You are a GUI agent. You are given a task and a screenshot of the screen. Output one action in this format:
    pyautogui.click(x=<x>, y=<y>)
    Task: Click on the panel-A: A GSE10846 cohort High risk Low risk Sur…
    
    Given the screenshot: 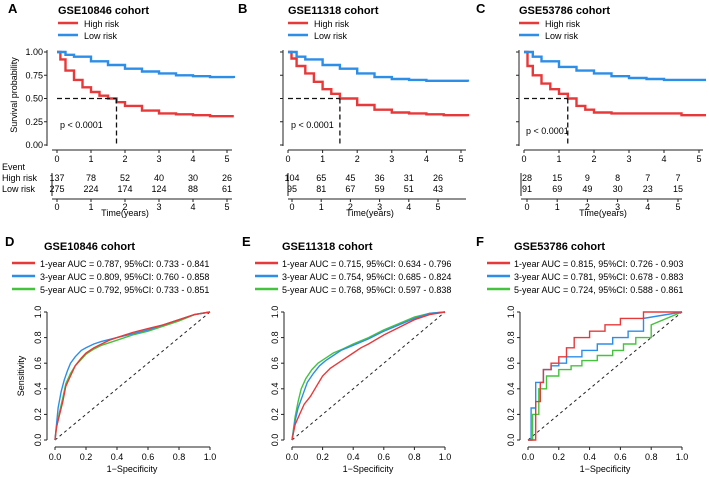 What is the action you would take?
    pyautogui.click(x=118, y=109)
    